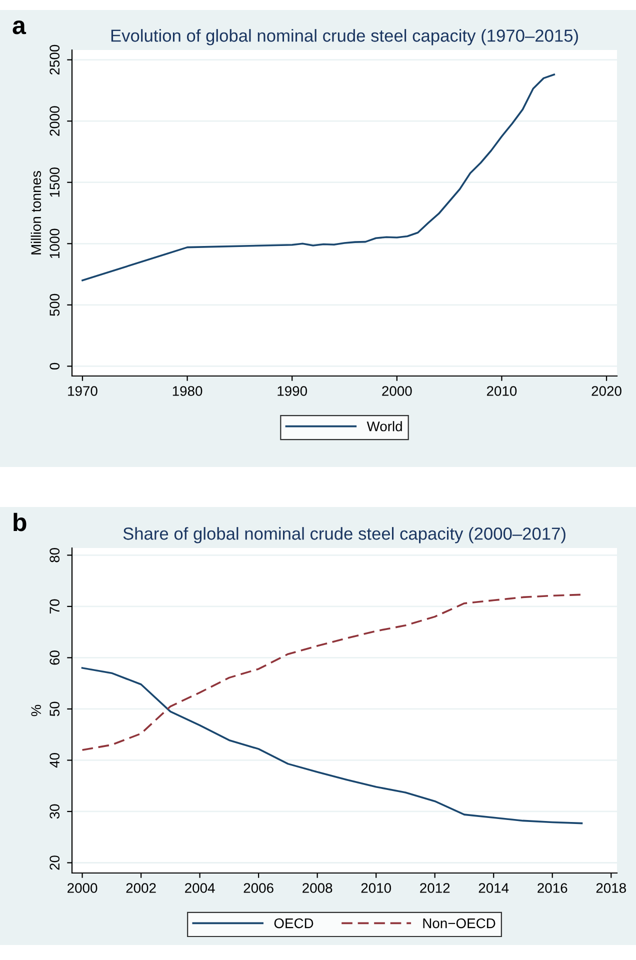  Describe the element at coordinates (55, 811) in the screenshot. I see `y-tick-label: 30` at that location.